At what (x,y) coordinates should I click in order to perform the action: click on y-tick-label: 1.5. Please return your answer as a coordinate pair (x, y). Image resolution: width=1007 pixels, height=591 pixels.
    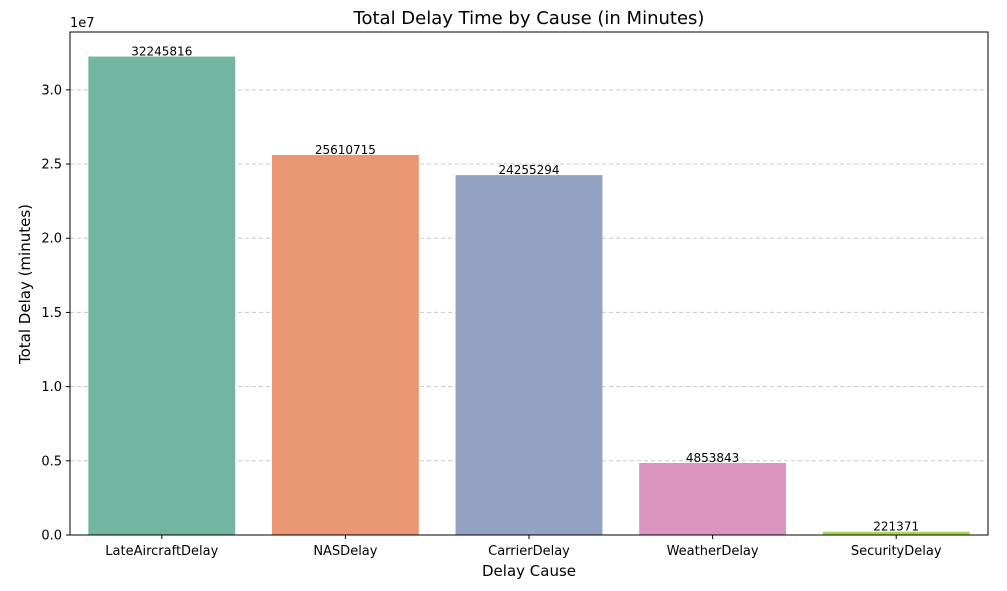
    Looking at the image, I should click on (51, 313).